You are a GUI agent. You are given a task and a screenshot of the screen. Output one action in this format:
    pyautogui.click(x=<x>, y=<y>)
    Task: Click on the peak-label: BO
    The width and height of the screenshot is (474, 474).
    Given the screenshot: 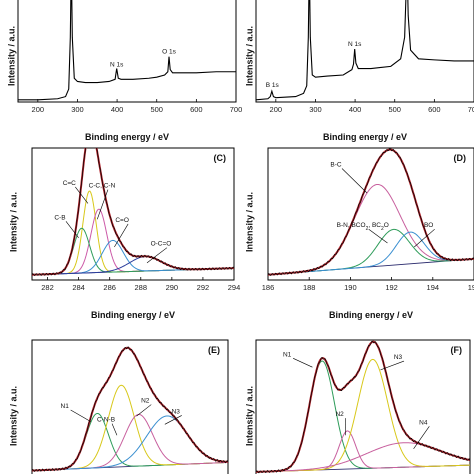 What is the action you would take?
    pyautogui.click(x=428, y=225)
    